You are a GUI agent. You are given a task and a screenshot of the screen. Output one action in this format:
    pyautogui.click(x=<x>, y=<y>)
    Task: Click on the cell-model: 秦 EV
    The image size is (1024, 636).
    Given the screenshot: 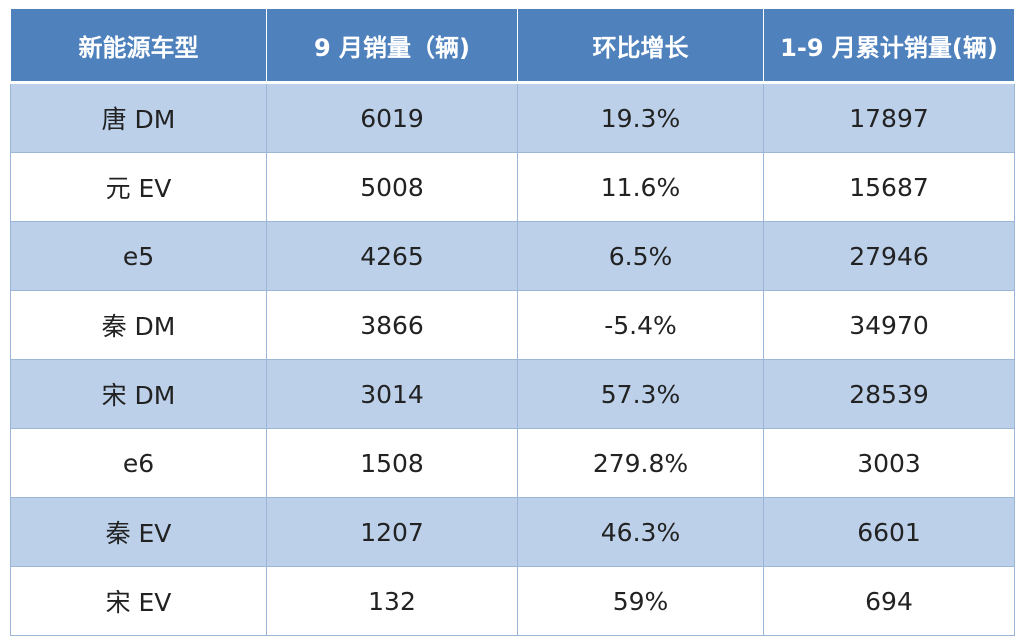 What is the action you would take?
    pyautogui.click(x=138, y=532)
    